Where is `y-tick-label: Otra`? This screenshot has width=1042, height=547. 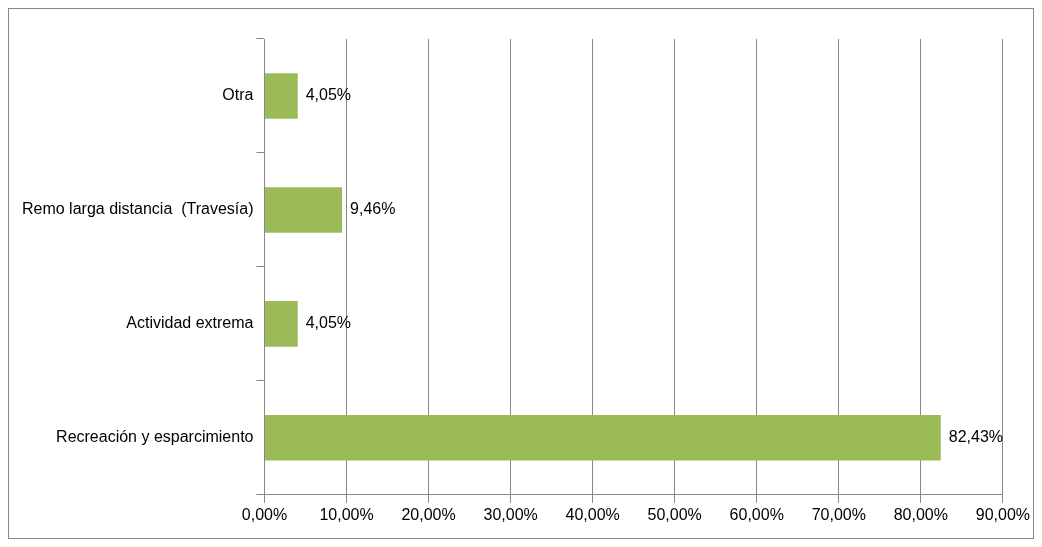 y-tick-label: Otra is located at coordinates (238, 95).